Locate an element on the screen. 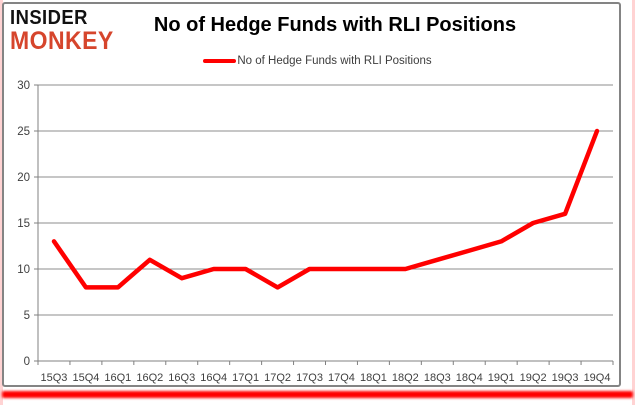  x-tick-label: 16Q3 is located at coordinates (181, 378).